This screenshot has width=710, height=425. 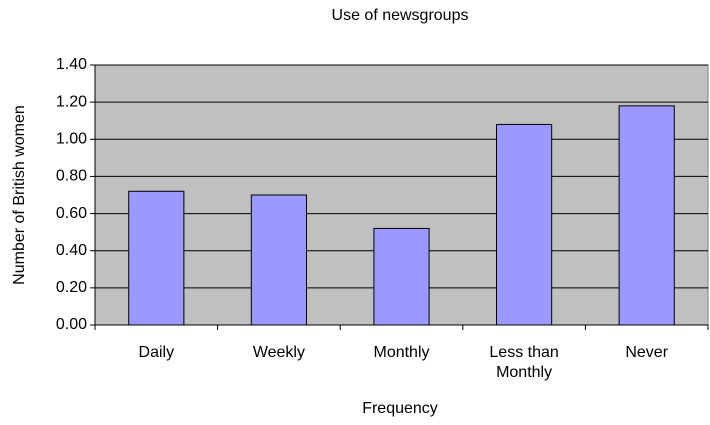 I want to click on x-tick-label: Never, so click(x=646, y=352).